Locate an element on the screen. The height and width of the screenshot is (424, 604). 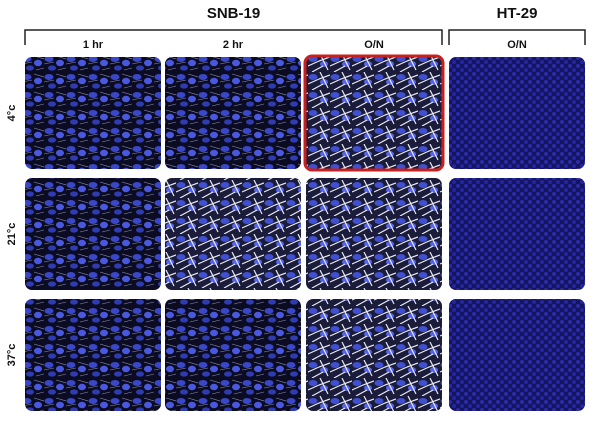
highlight-frame is located at coordinates (374, 113).